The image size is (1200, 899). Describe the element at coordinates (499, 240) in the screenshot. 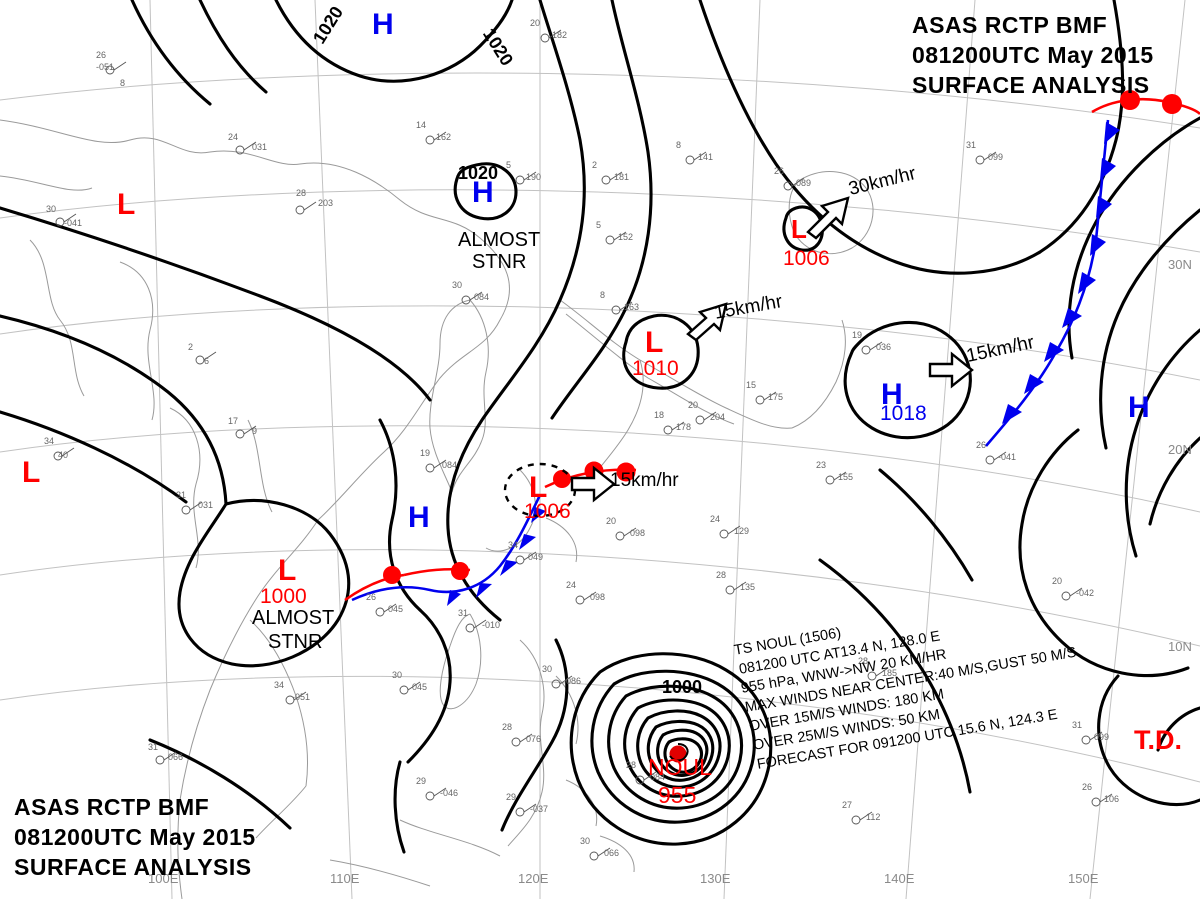

I see `high-1020-note-line1: ALMOST` at that location.